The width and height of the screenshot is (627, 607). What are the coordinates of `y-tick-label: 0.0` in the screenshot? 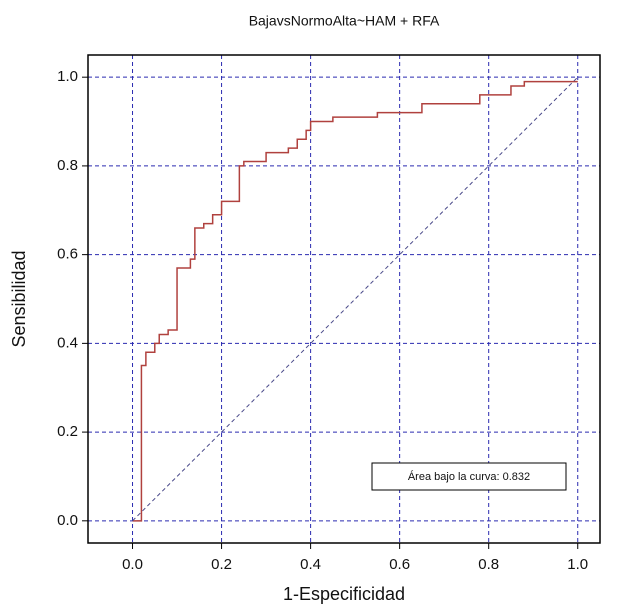 It's located at (67, 520).